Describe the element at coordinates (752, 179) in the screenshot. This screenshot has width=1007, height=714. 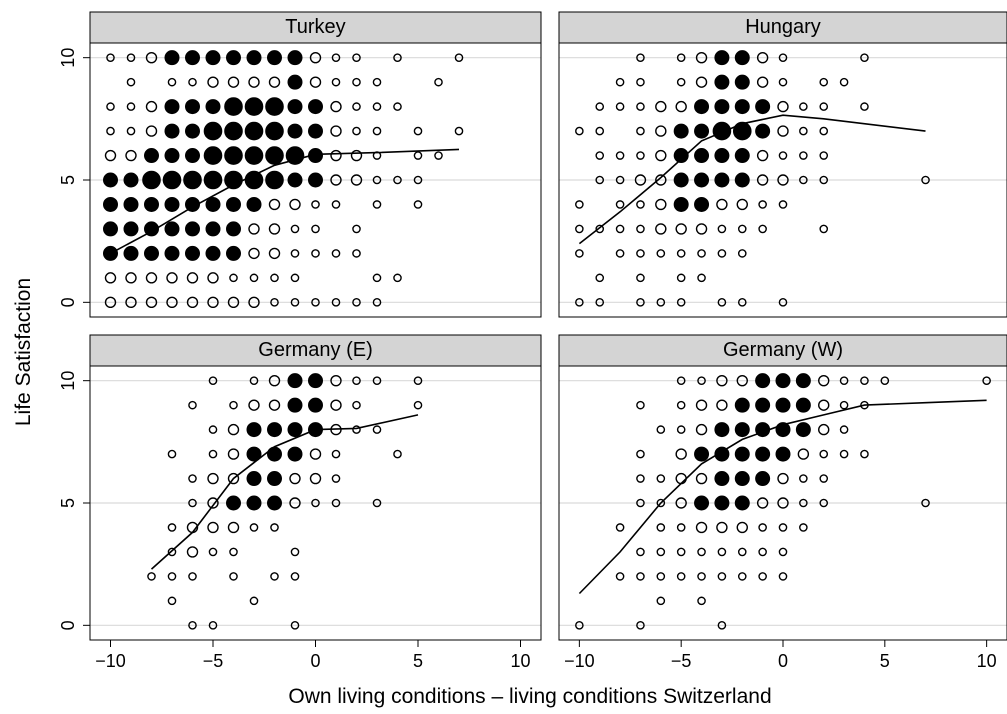
I see `trend-line-hungary` at that location.